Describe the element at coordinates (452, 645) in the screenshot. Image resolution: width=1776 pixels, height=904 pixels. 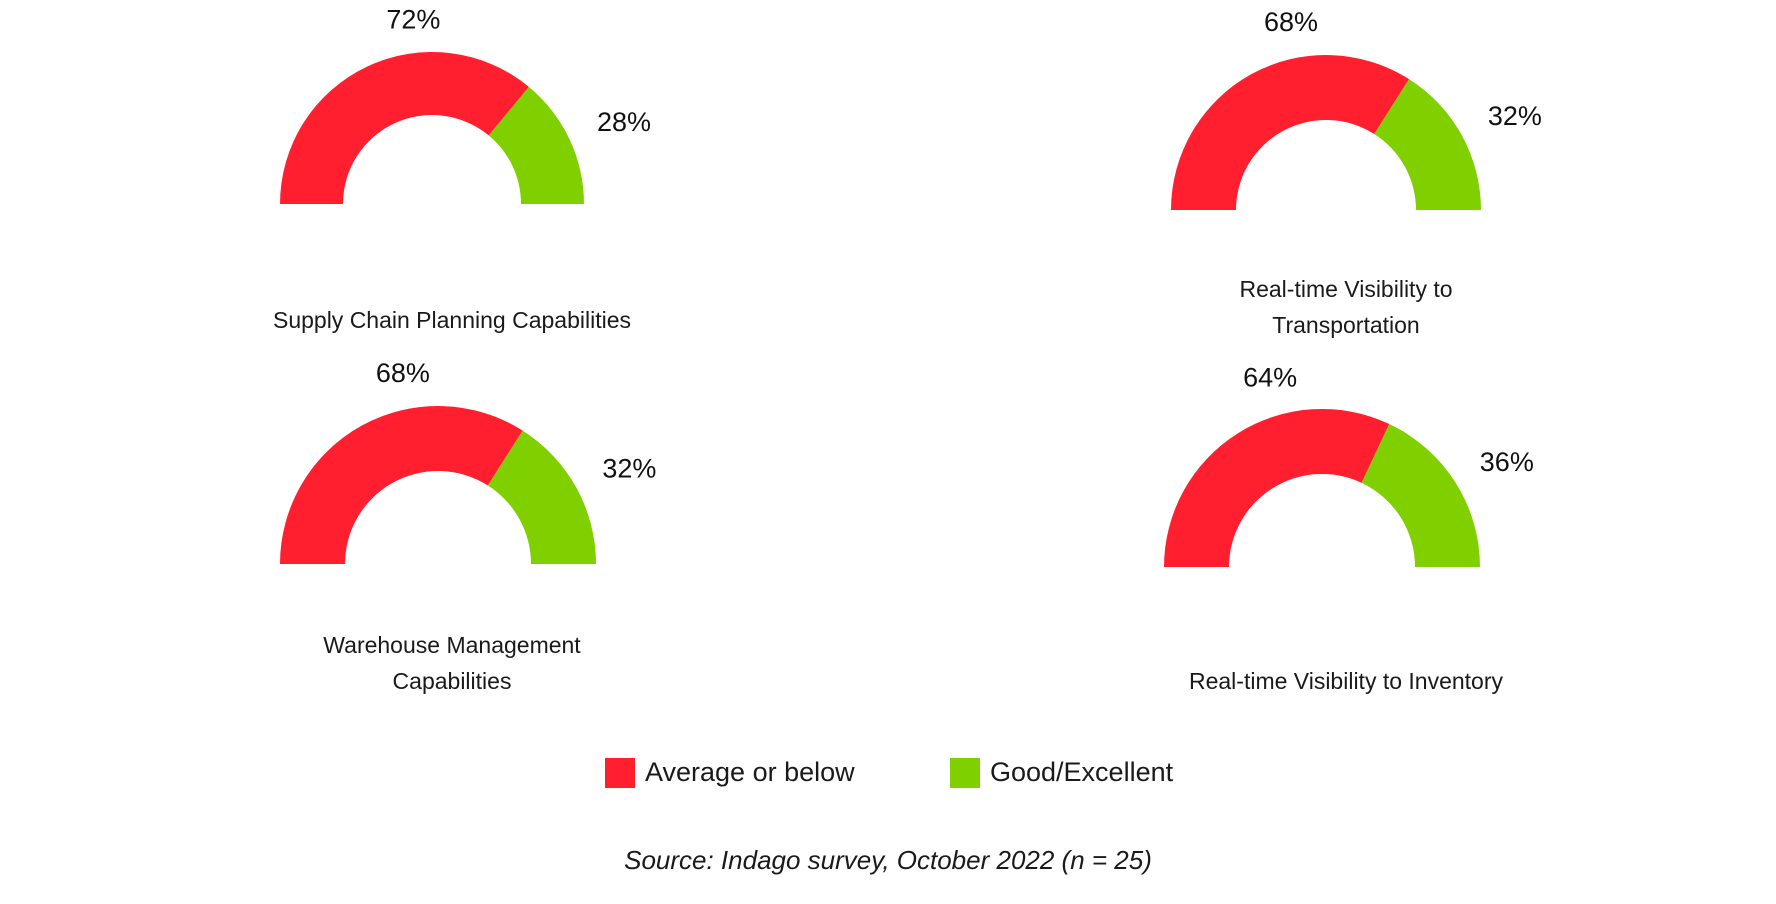
I see `gauge-caption-line: Warehouse Management` at that location.